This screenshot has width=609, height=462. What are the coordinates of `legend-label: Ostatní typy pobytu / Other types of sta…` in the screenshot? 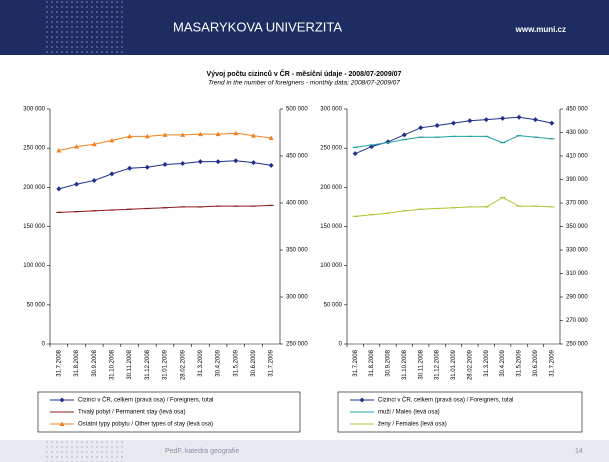 It's located at (145, 425).